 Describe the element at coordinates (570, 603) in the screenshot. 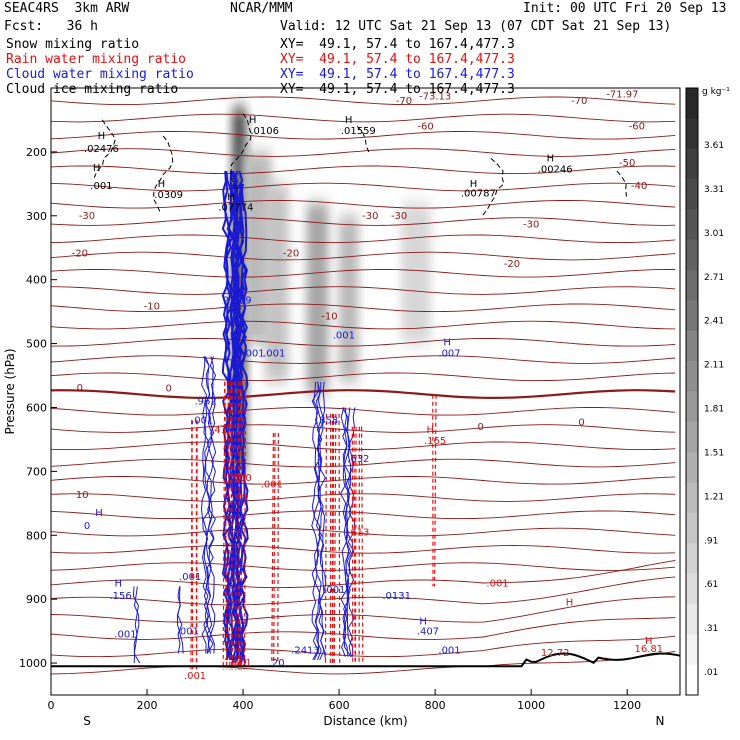

I see `contour-annotation-18: H` at that location.